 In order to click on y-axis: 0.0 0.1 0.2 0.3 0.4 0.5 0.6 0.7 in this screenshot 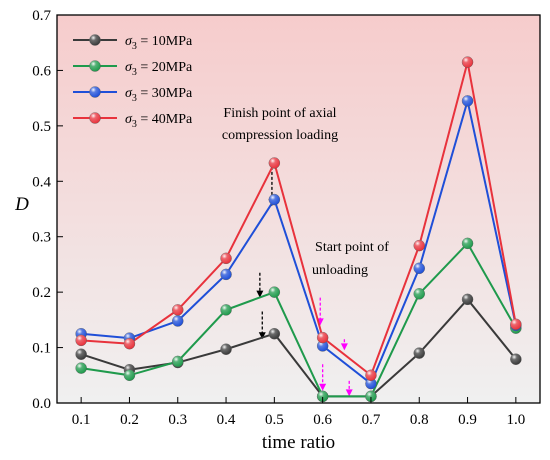, I will do `click(47, 210)`.